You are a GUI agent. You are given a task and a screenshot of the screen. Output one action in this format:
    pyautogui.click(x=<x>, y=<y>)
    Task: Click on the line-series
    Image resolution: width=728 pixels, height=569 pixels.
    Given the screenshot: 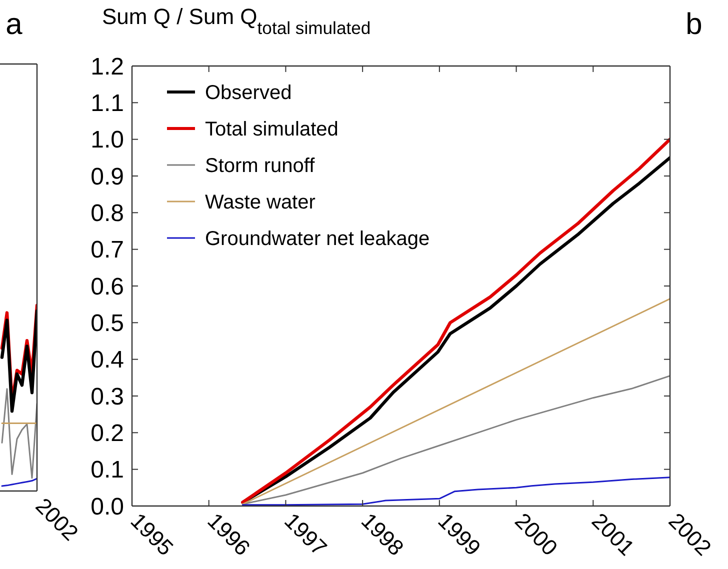 What is the action you would take?
    pyautogui.click(x=456, y=491)
    